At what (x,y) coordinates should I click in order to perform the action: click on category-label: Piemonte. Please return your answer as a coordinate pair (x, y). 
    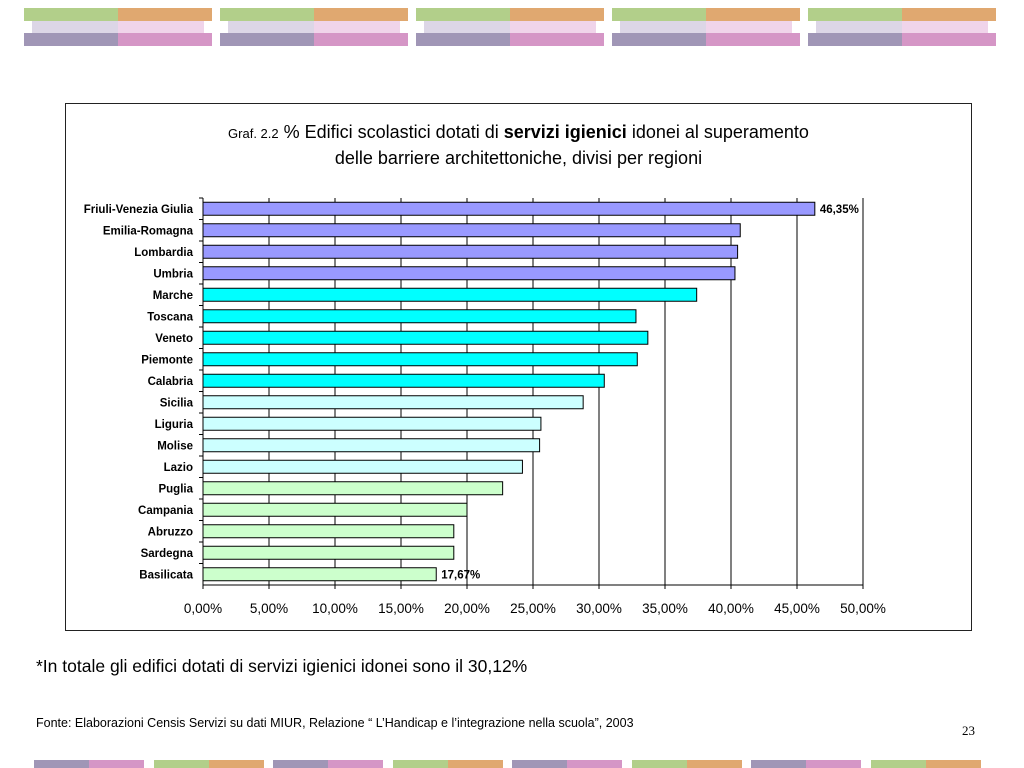
    Looking at the image, I should click on (167, 360).